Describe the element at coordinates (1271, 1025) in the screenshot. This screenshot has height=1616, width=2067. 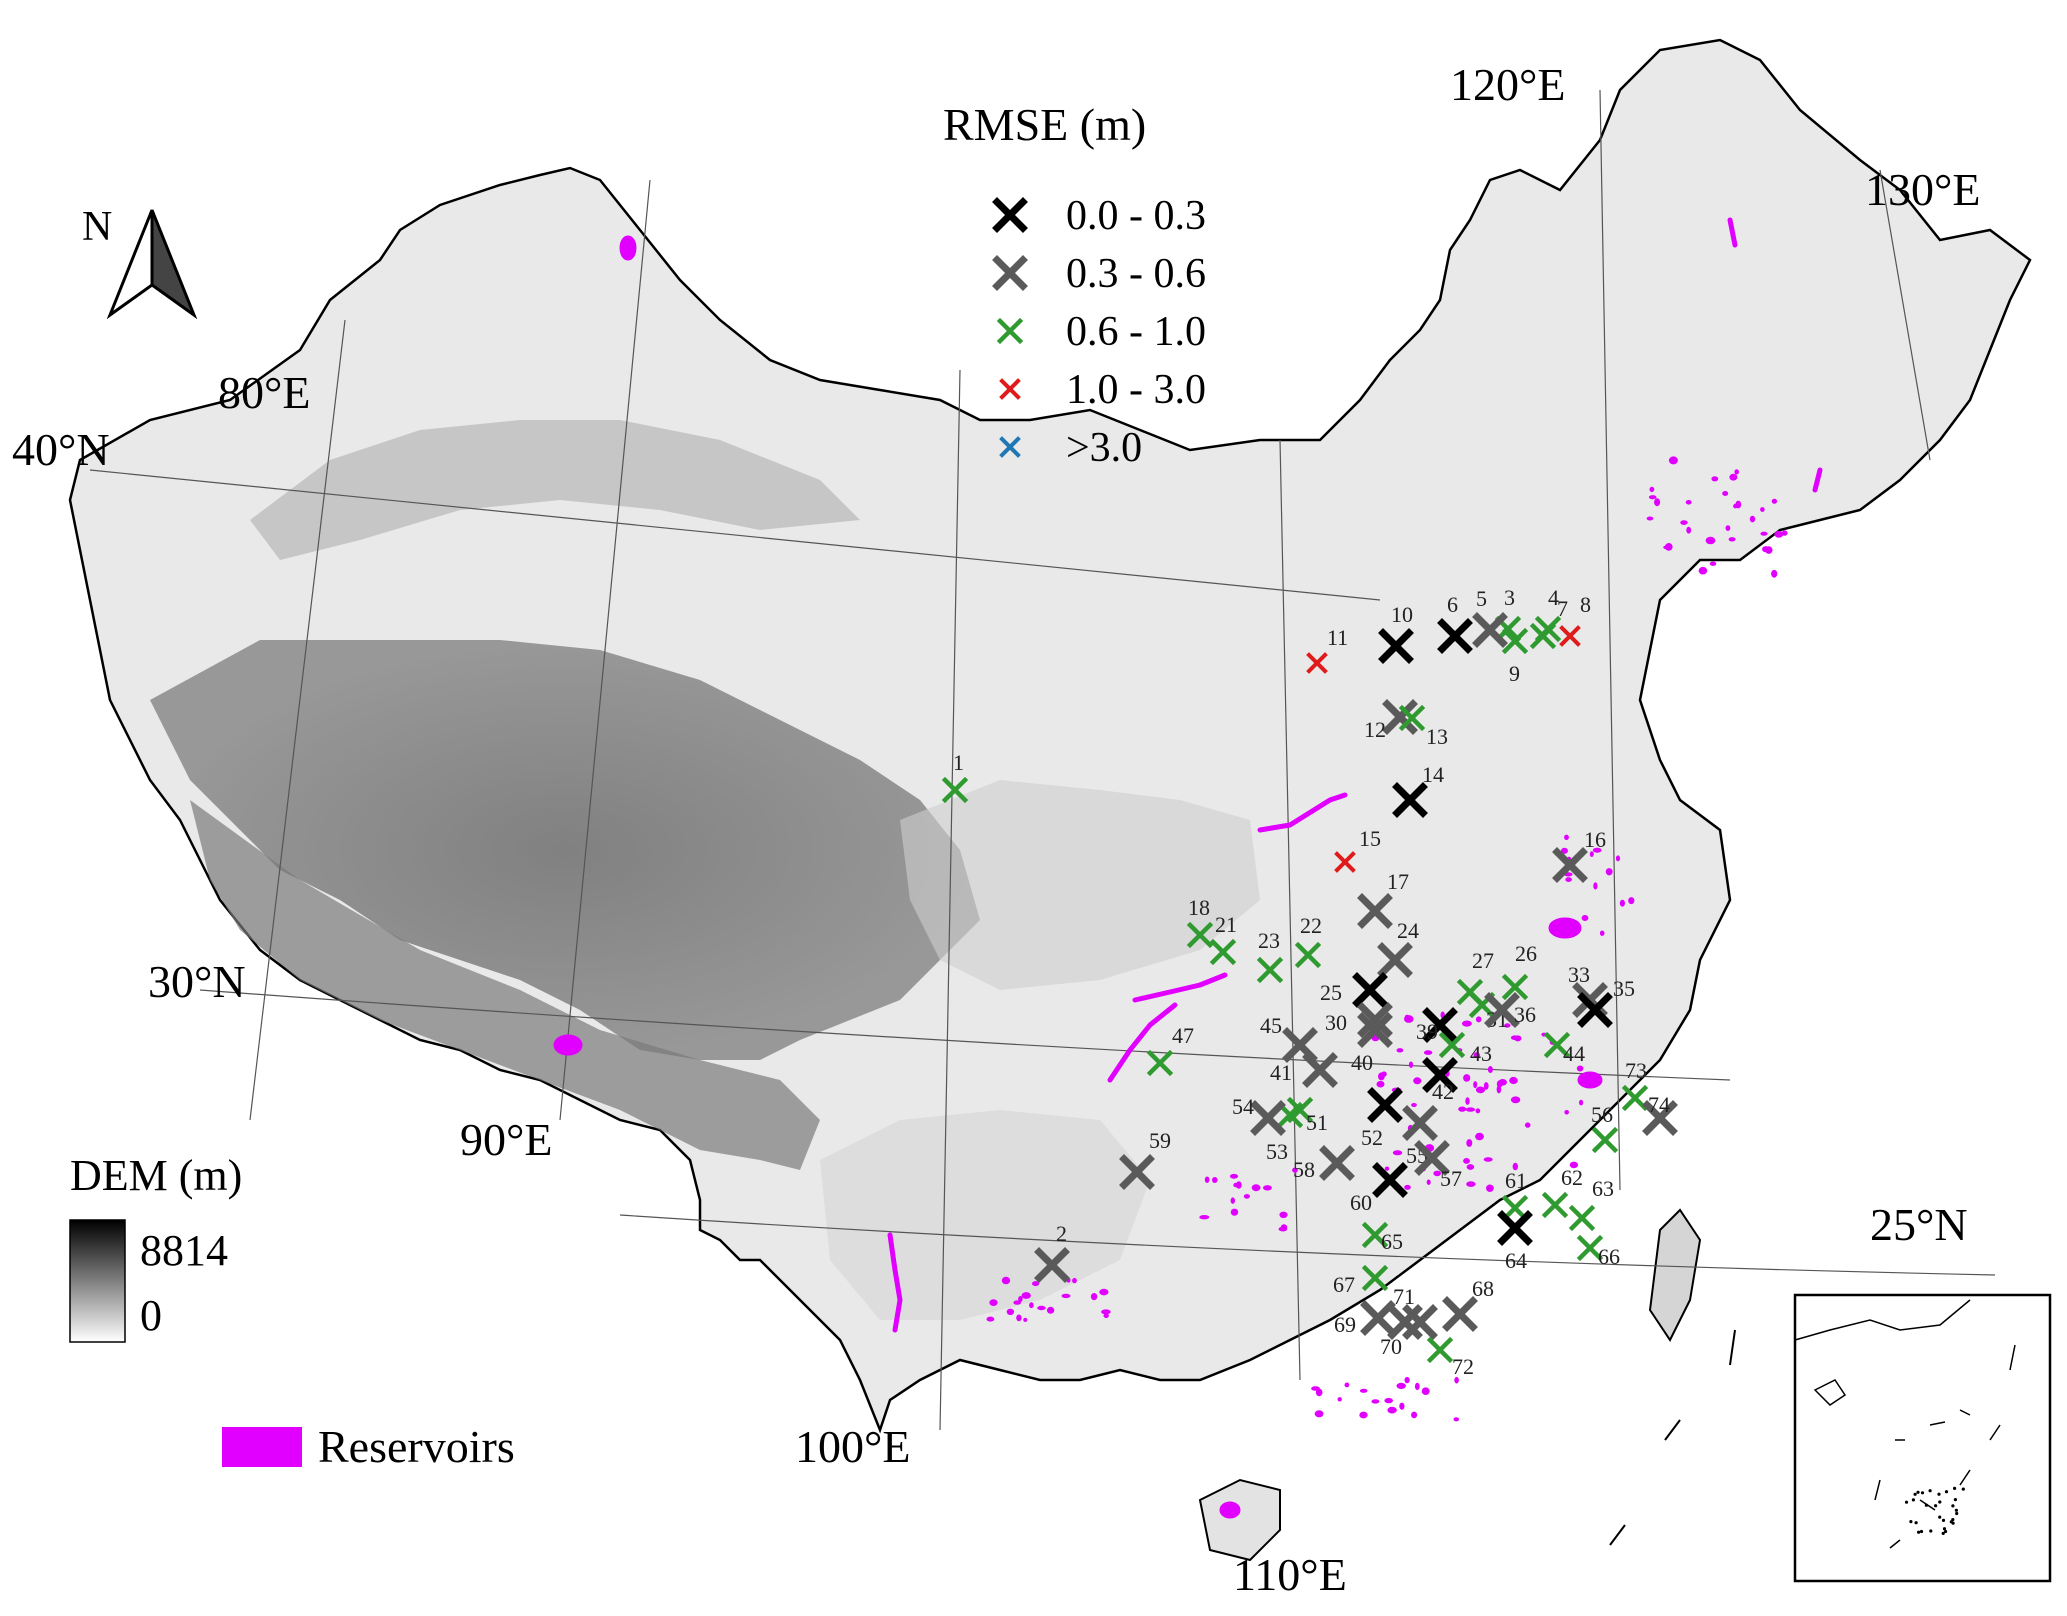
I see `station-label-45: 45` at that location.